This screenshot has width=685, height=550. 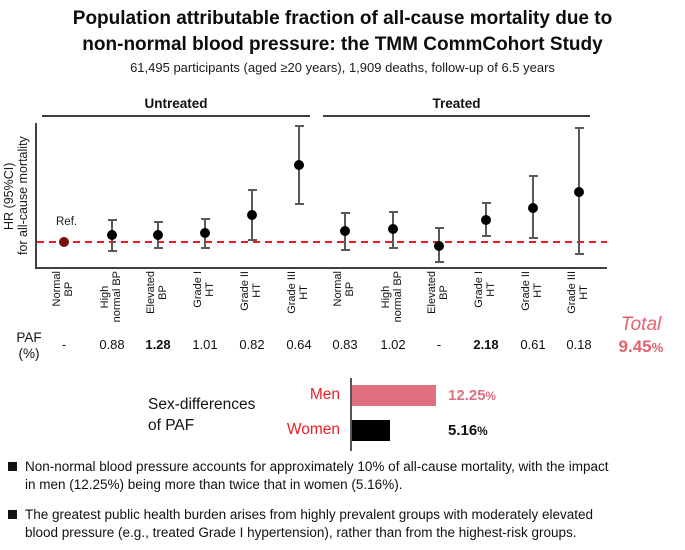 What do you see at coordinates (64, 344) in the screenshot?
I see `paf-value-0: -` at bounding box center [64, 344].